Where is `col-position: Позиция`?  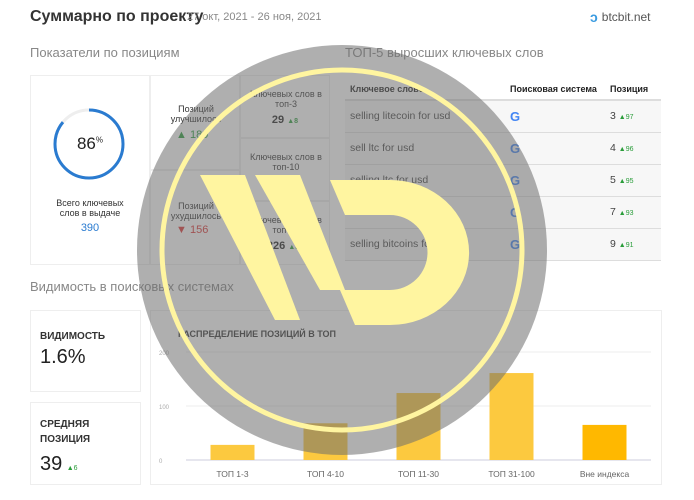
col-position: Позиция is located at coordinates (633, 89).